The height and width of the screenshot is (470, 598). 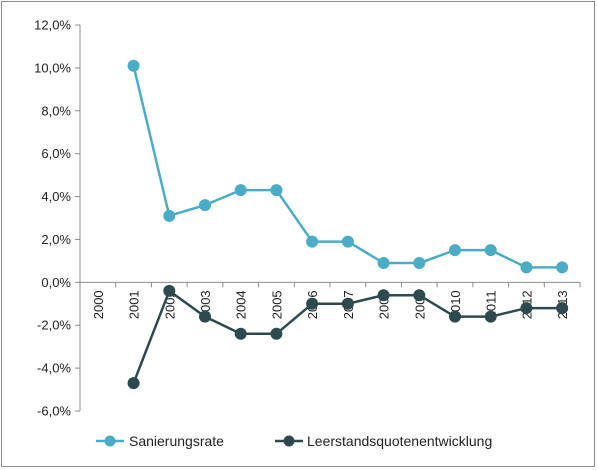 I want to click on legend-item-1: Sanierungsrate, so click(x=160, y=441).